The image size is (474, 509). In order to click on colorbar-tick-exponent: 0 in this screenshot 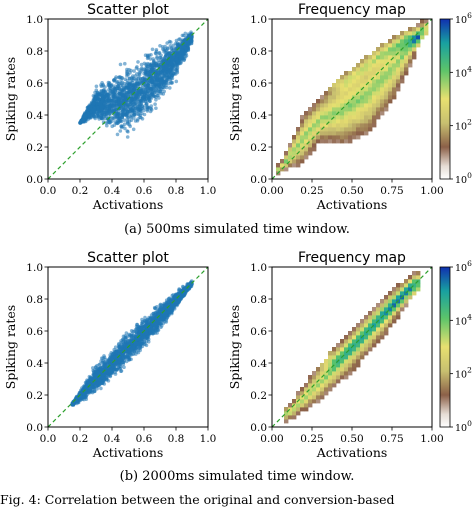, I will do `click(469, 175)`.